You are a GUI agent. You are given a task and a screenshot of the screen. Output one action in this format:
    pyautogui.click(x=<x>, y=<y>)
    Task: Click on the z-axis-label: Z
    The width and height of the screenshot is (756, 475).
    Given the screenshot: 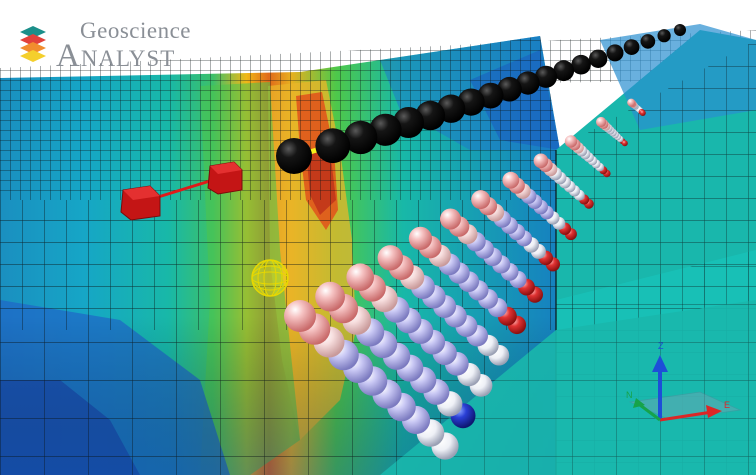 What is the action you would take?
    pyautogui.click(x=661, y=346)
    